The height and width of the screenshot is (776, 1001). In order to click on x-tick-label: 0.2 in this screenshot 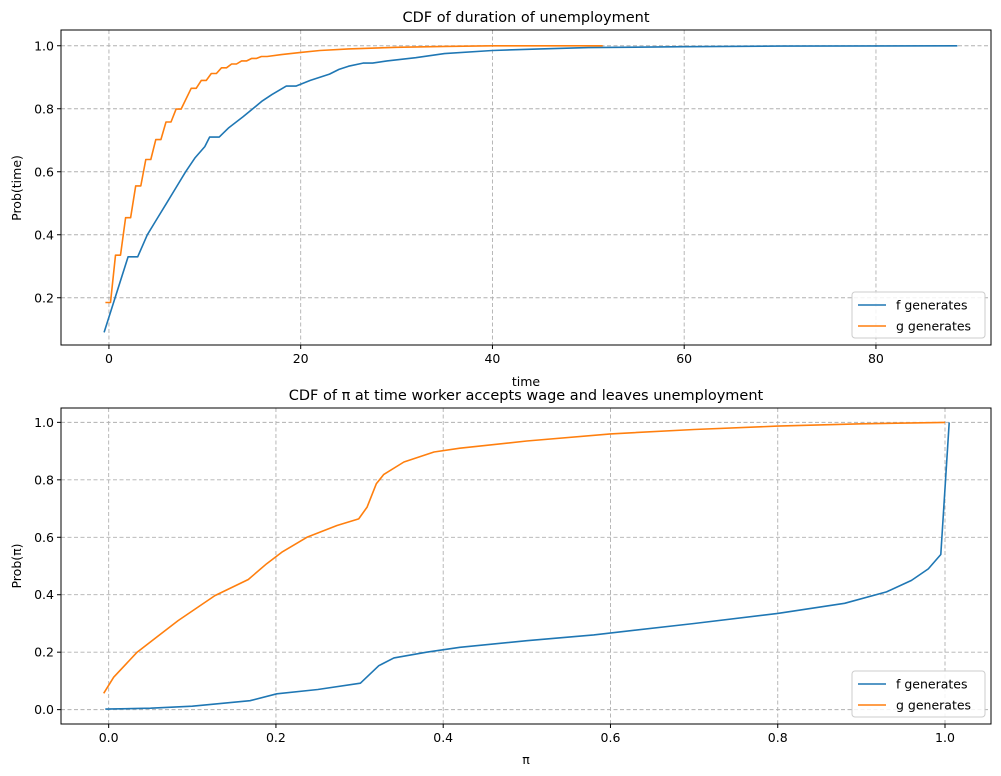, I will do `click(276, 737)`.